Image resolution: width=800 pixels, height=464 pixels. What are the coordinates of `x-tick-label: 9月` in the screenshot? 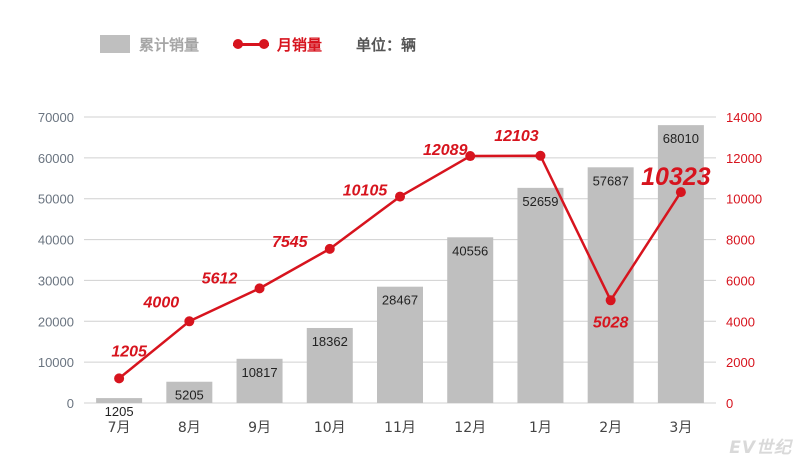 It's located at (259, 428).